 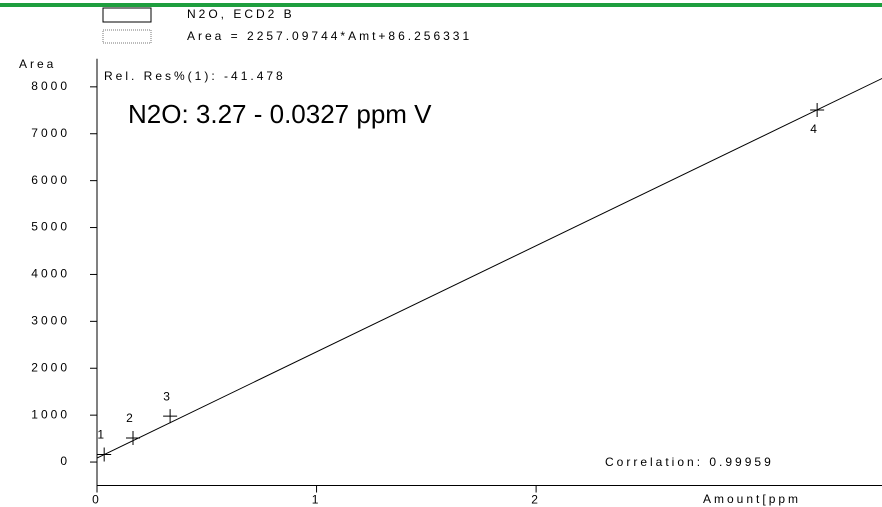 I want to click on y-tick-label: 4000, so click(x=50, y=274).